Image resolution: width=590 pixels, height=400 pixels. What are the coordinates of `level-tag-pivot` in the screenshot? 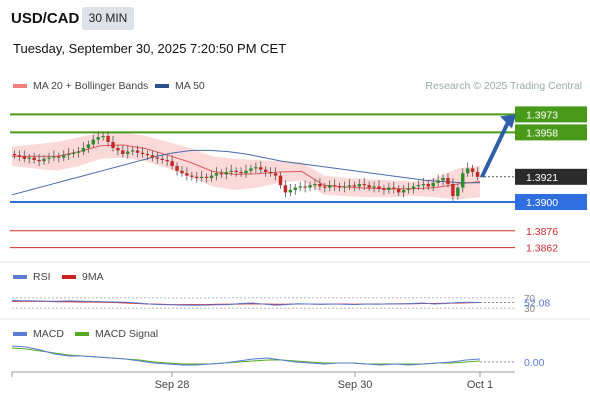 It's located at (551, 202).